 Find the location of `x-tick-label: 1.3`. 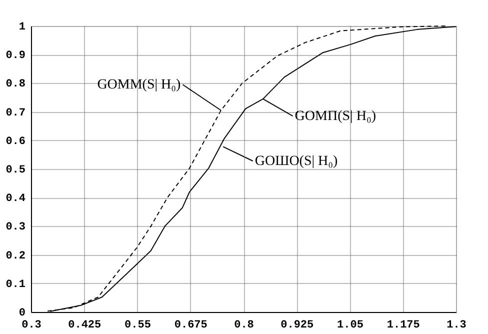

x-tick-label: 1.3 is located at coordinates (456, 326).